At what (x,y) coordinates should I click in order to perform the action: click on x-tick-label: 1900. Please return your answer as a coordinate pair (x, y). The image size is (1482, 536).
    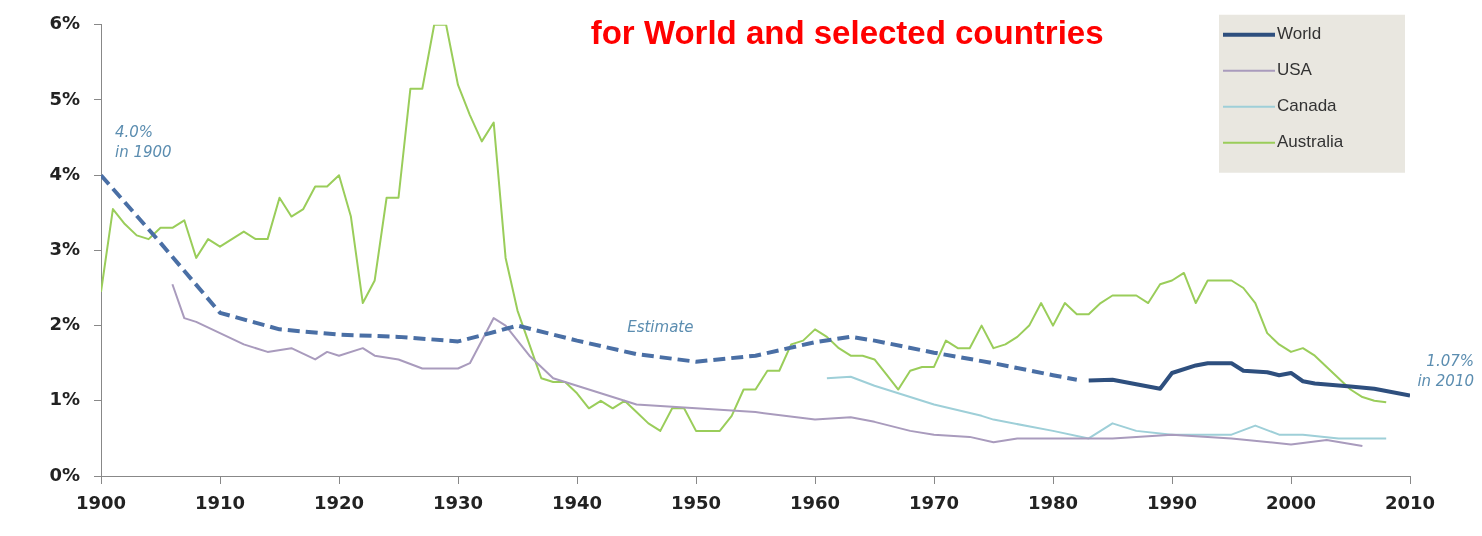
    Looking at the image, I should click on (101, 503).